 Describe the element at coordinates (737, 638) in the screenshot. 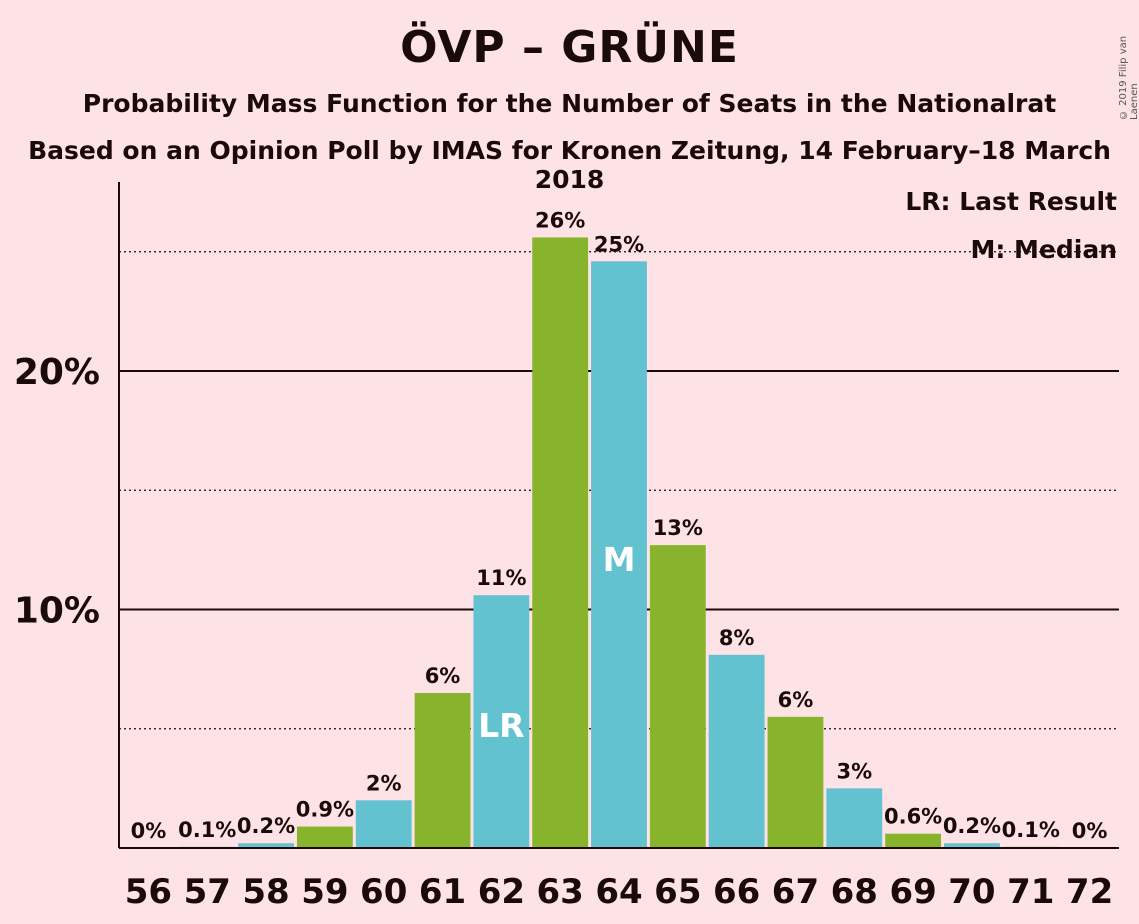

I see `bar-label-66: 8%` at that location.